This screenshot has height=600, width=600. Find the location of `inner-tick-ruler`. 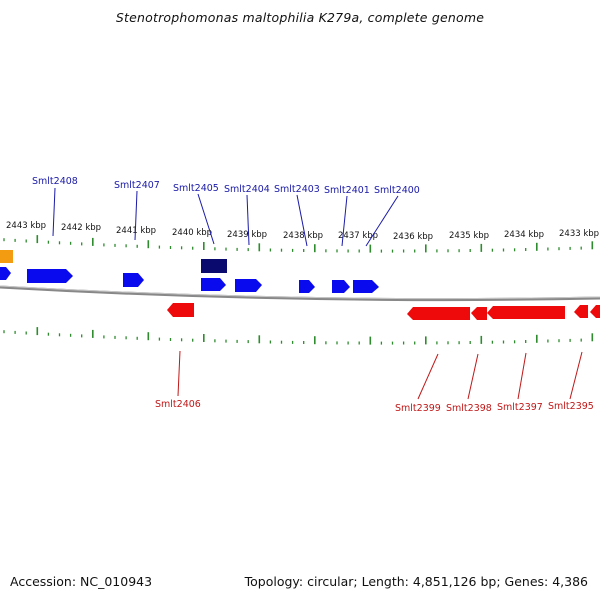

inner-tick-ruler is located at coordinates (298, 336).